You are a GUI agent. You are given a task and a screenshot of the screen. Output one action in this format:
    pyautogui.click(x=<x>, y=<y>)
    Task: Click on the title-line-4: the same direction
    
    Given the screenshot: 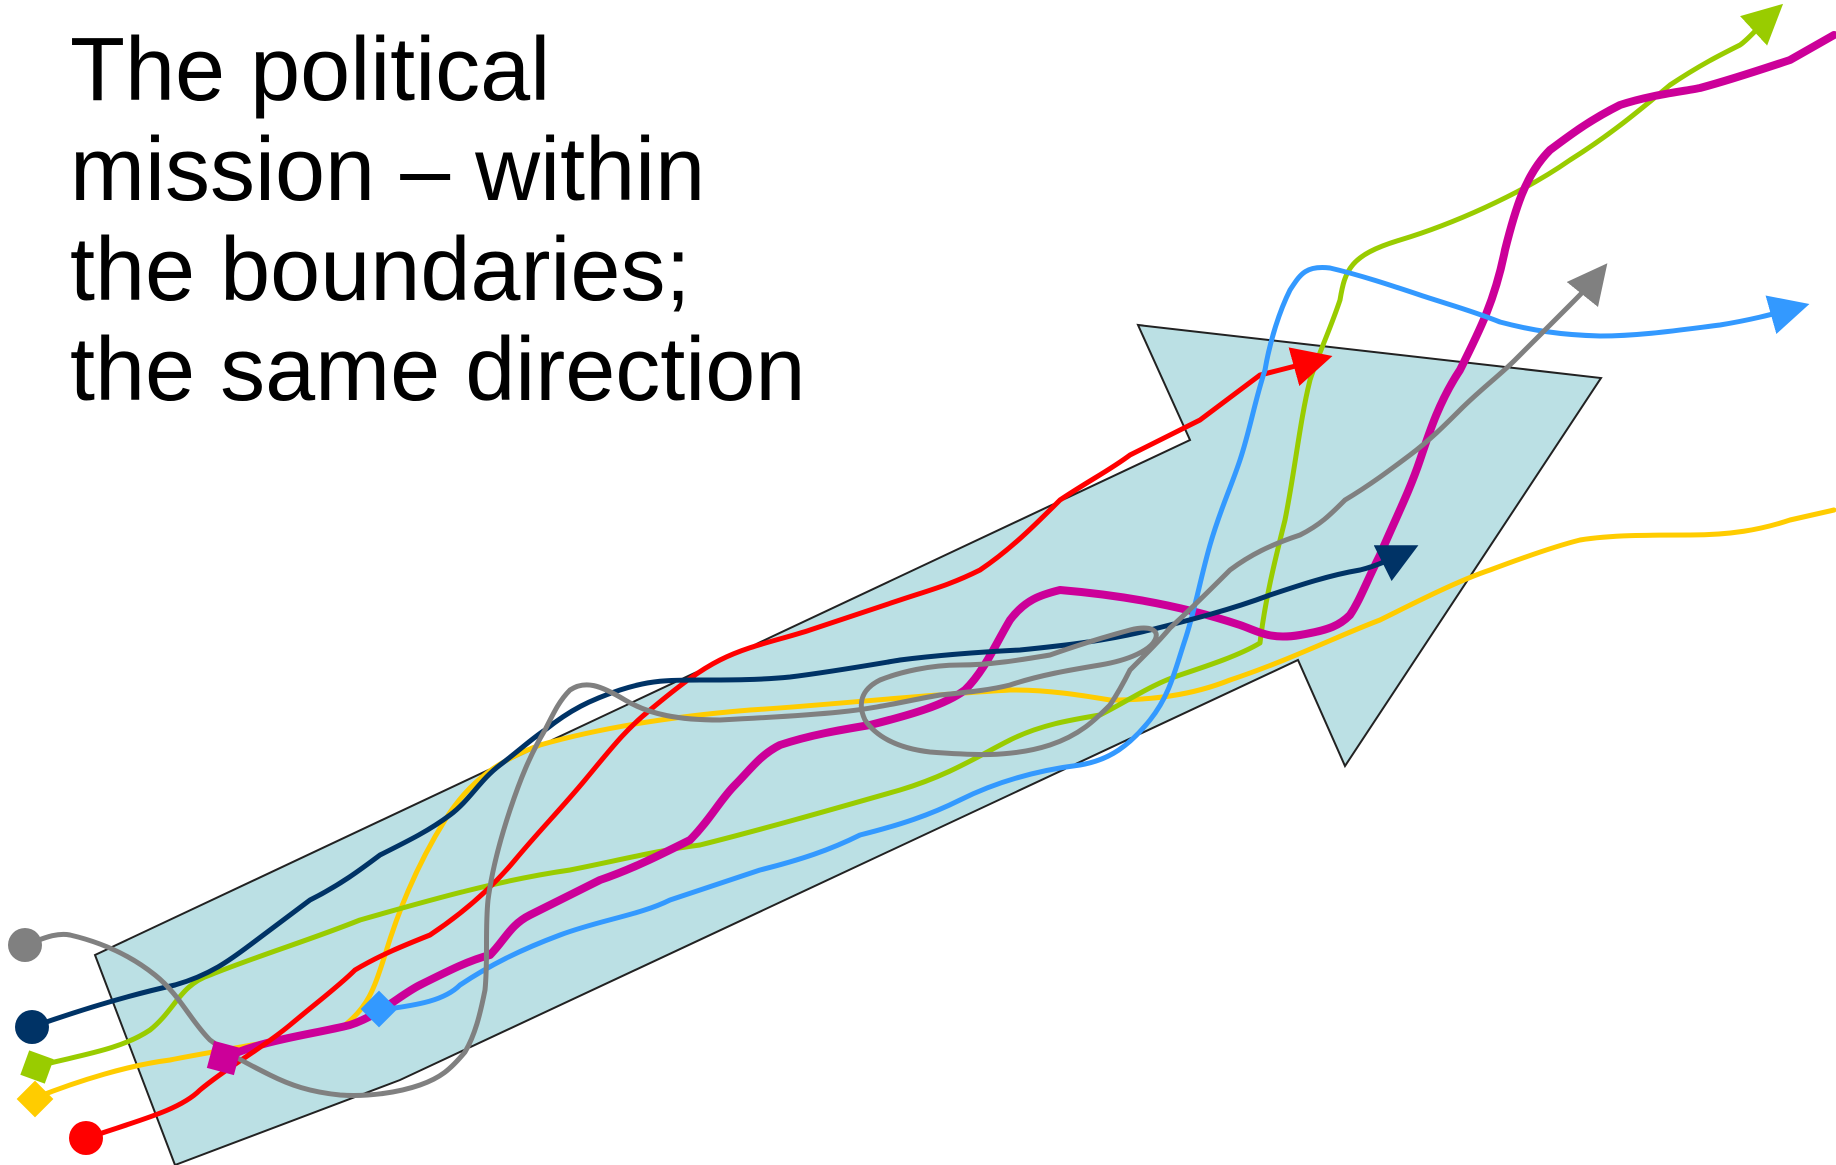 What is the action you would take?
    pyautogui.click(x=438, y=370)
    